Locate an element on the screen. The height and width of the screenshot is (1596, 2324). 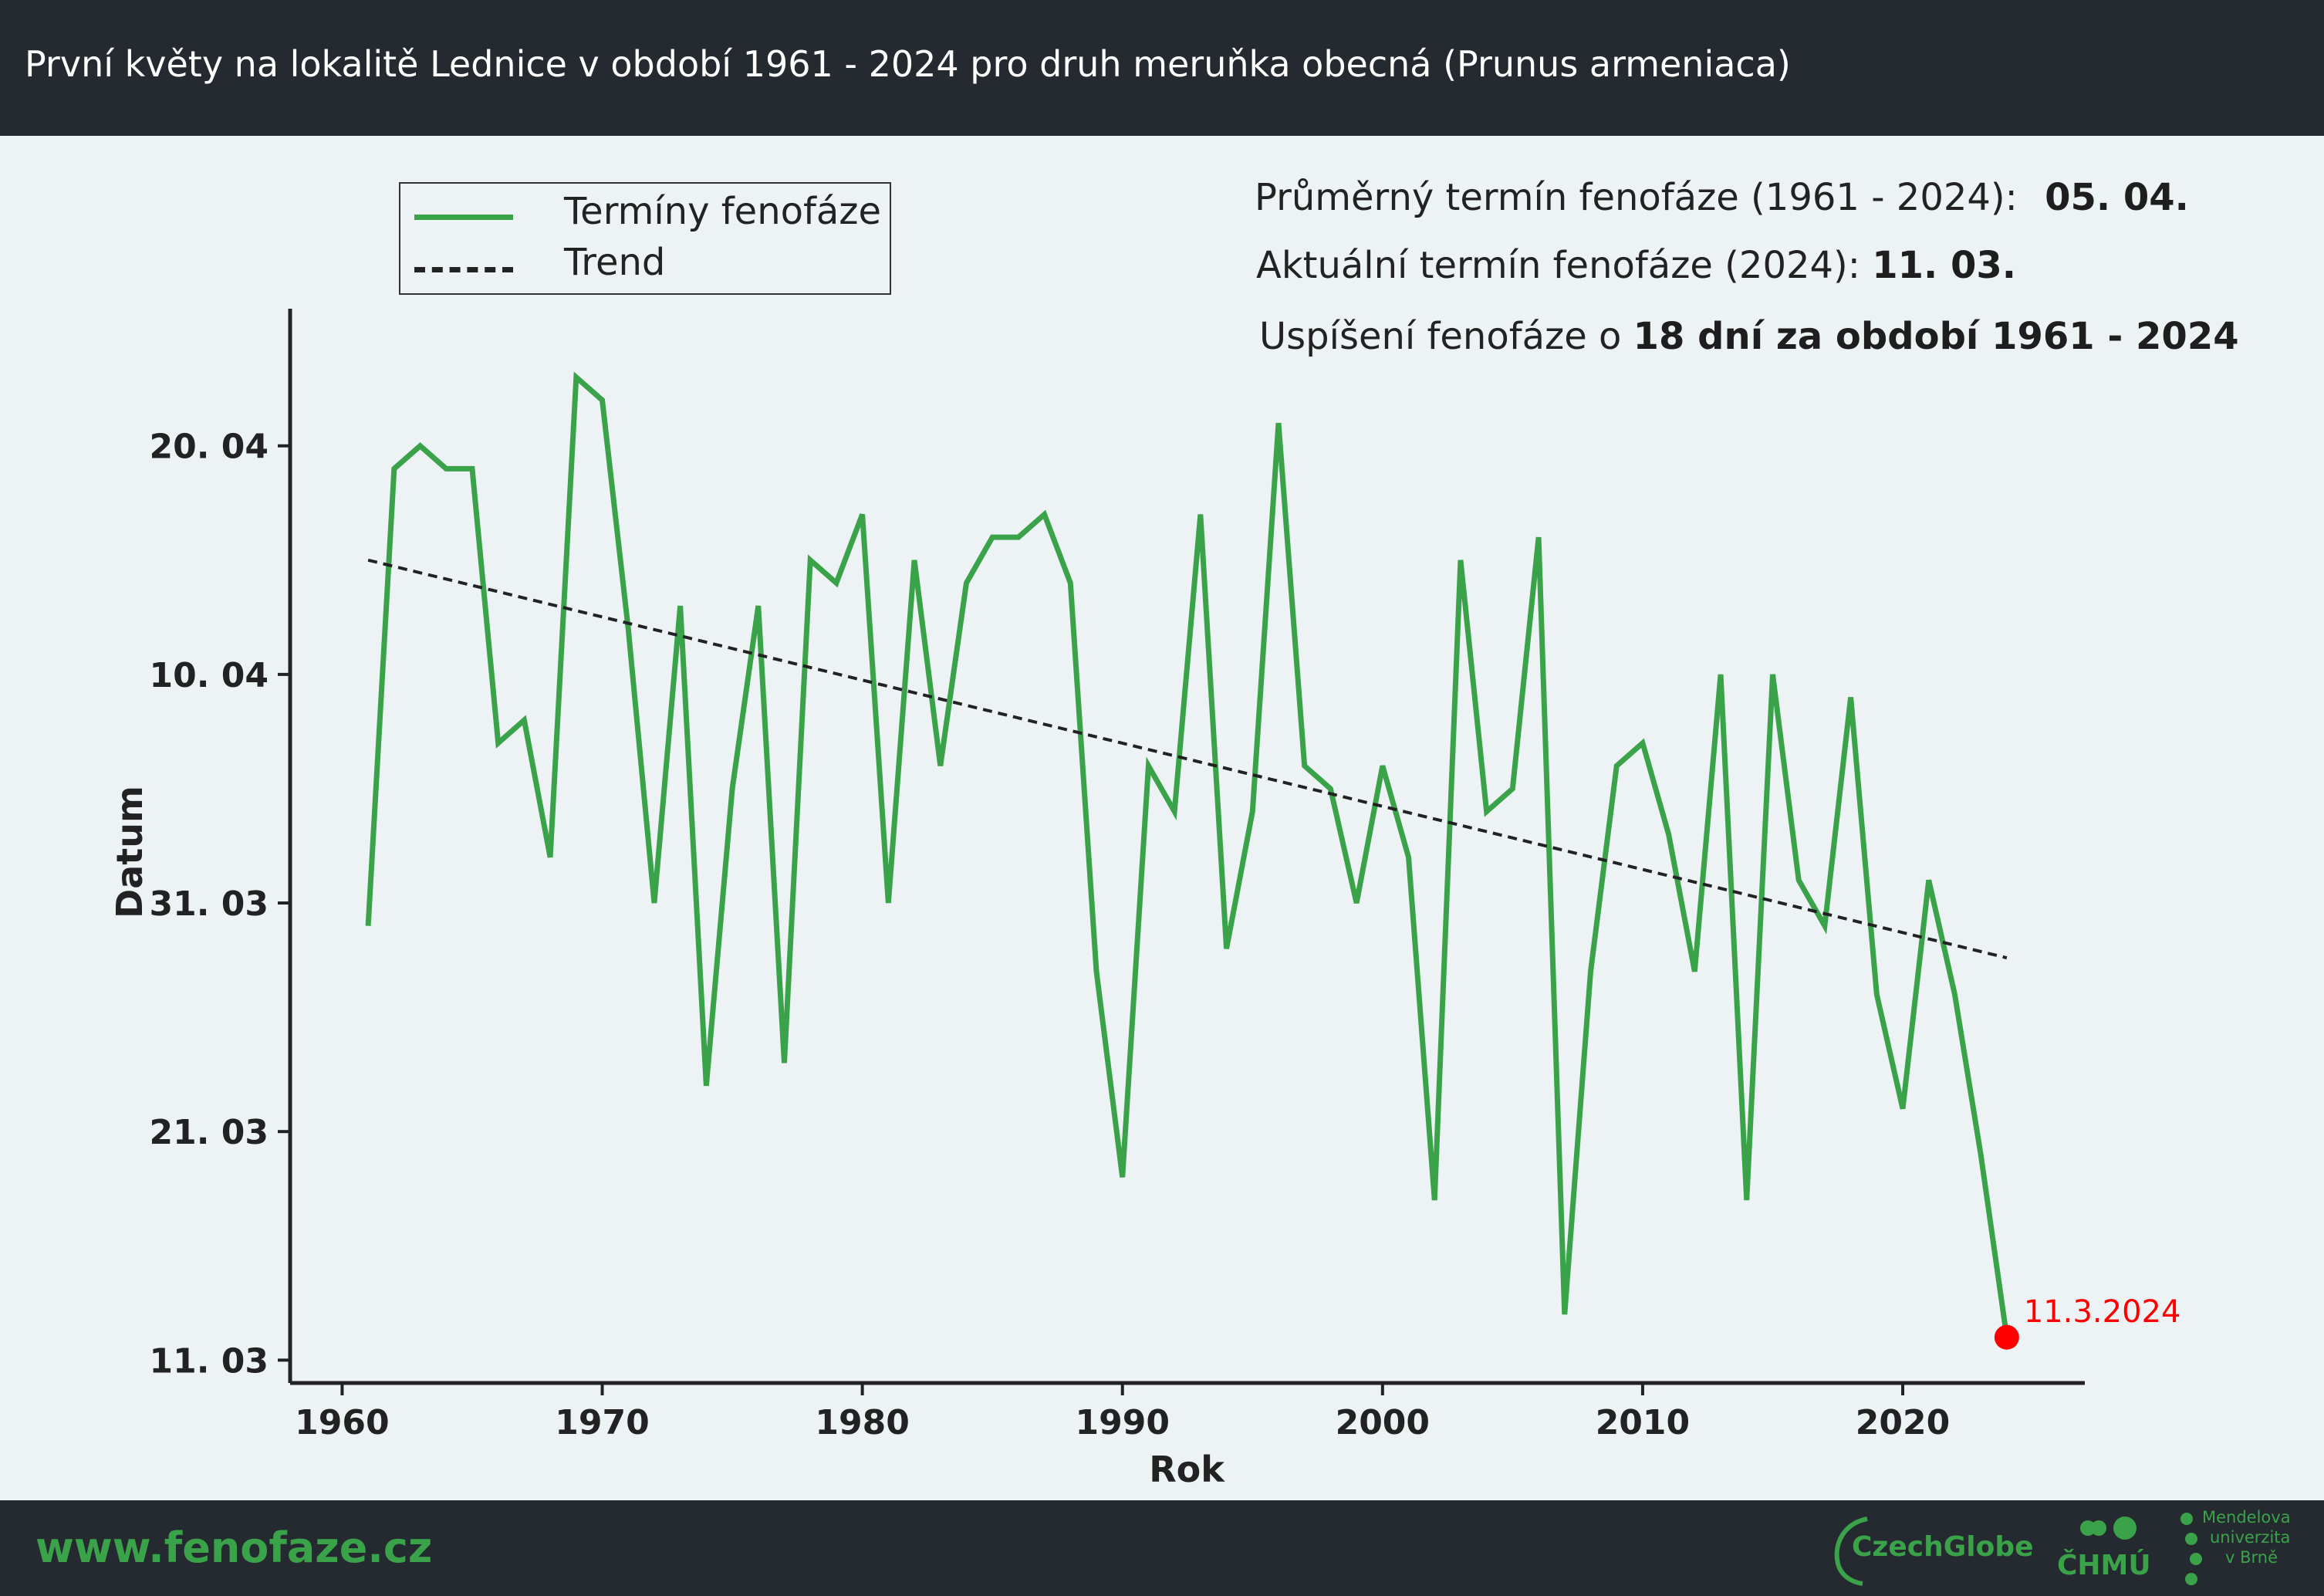
y-tick-label-41: 10. 04 is located at coordinates (209, 675).